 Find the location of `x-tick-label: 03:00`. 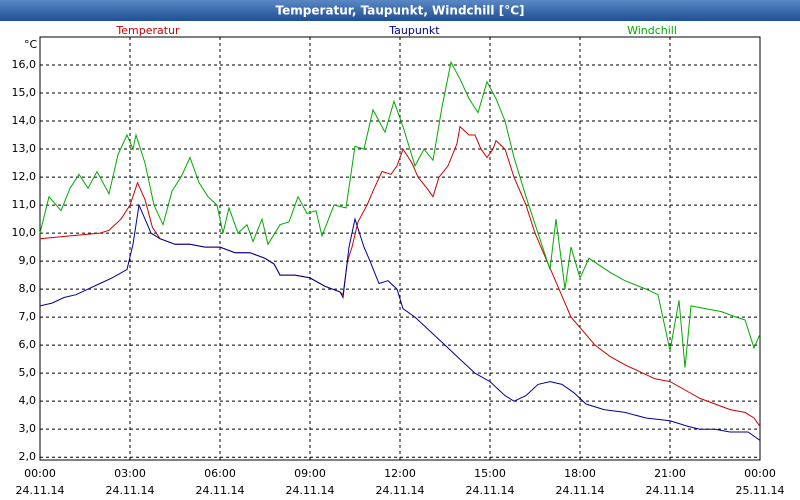

x-tick-label: 03:00 is located at coordinates (130, 473).